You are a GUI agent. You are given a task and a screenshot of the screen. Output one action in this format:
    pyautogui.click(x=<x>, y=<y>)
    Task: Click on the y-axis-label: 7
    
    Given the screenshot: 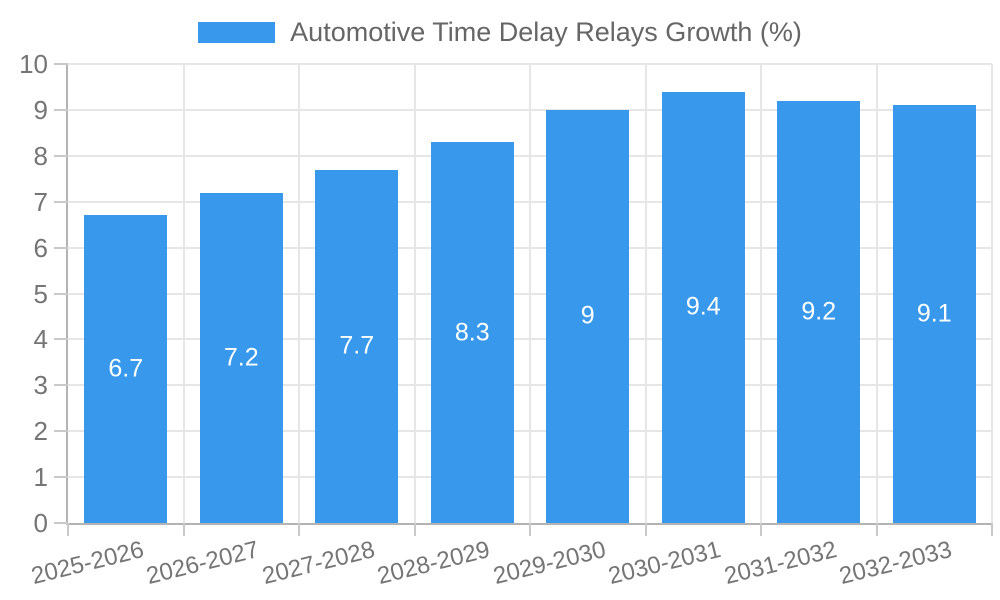 What is the action you would take?
    pyautogui.click(x=40, y=201)
    